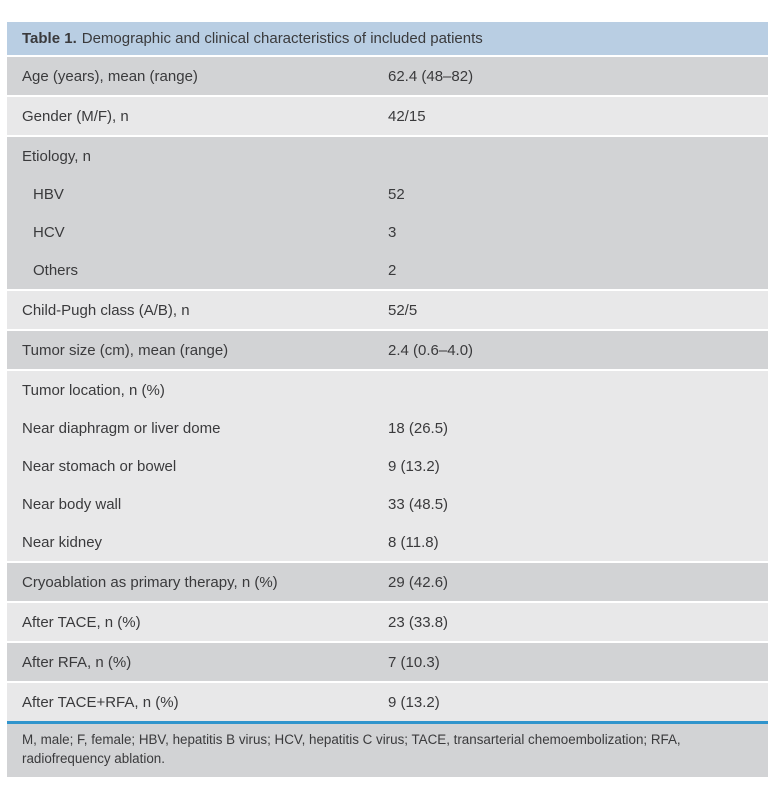 The image size is (775, 785). Describe the element at coordinates (48, 194) in the screenshot. I see `row-label: HBV` at that location.